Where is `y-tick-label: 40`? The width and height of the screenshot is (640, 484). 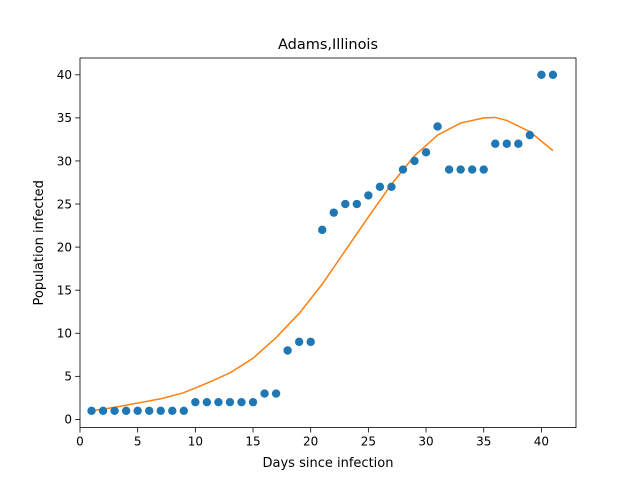
y-tick-label: 40 is located at coordinates (64, 75).